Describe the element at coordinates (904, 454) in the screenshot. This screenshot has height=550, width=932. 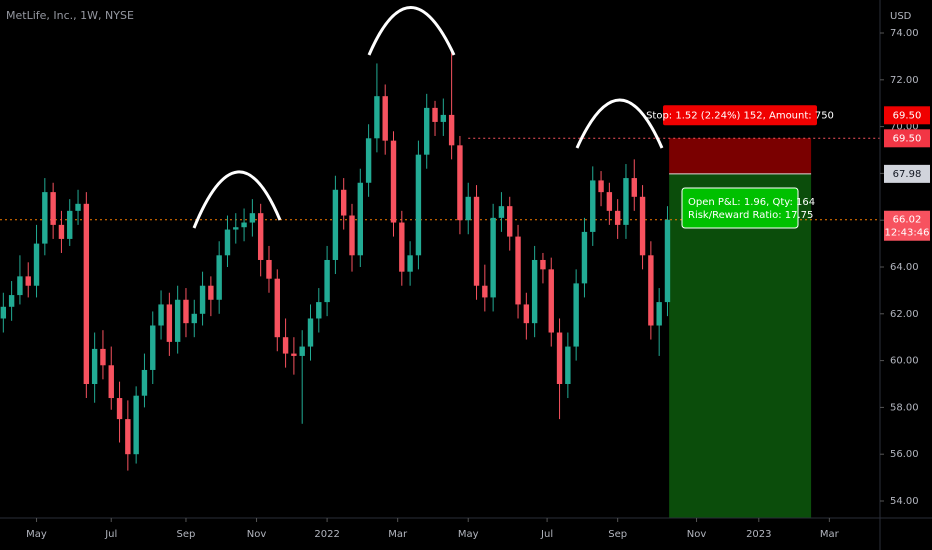
I see `y-tick-label: 56.00` at that location.